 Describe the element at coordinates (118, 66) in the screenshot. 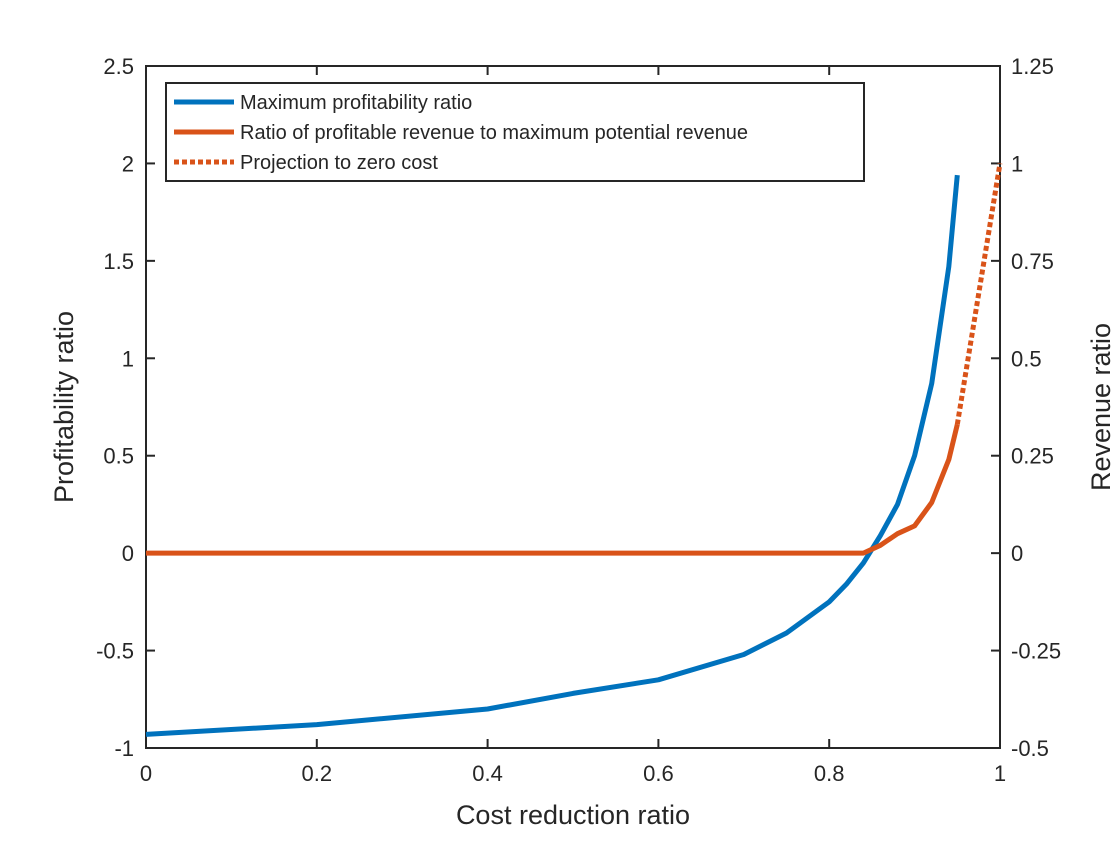

I see `left-y-tick-label: 2.5` at that location.